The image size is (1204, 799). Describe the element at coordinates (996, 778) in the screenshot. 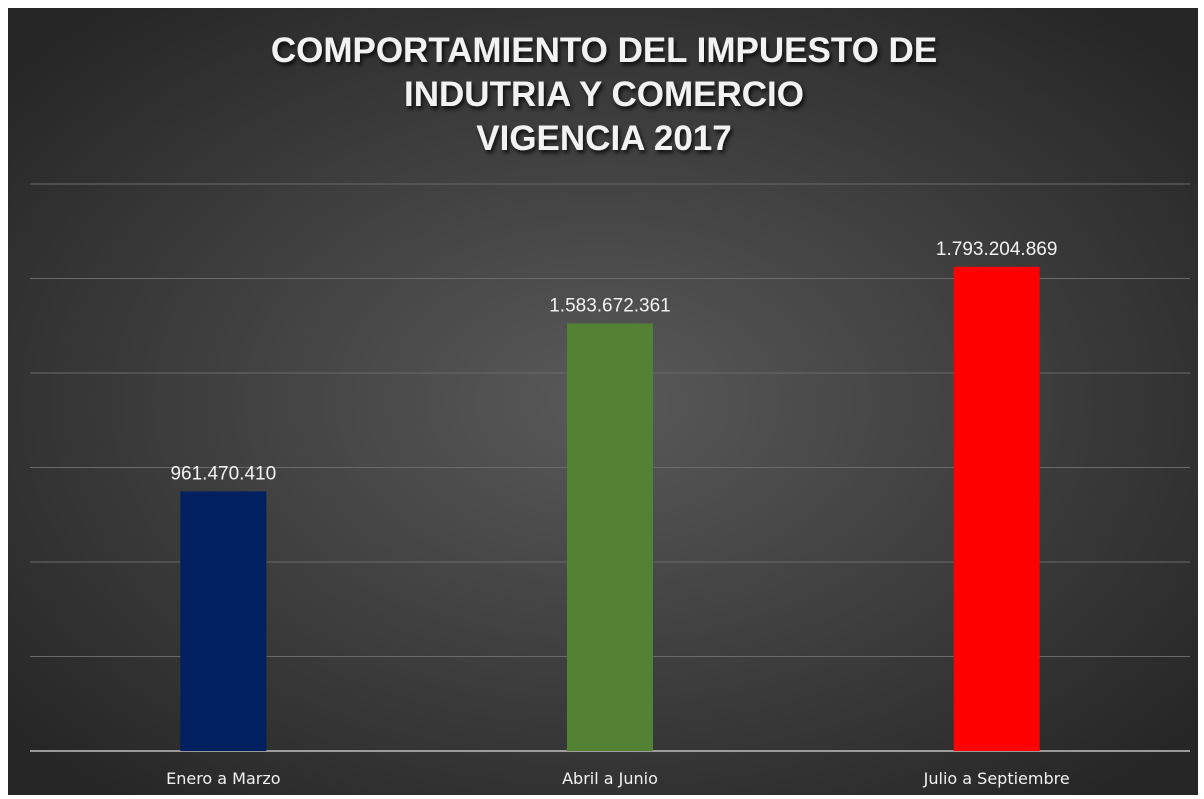

I see `x-tick-label: Julio a Septiembre` at that location.